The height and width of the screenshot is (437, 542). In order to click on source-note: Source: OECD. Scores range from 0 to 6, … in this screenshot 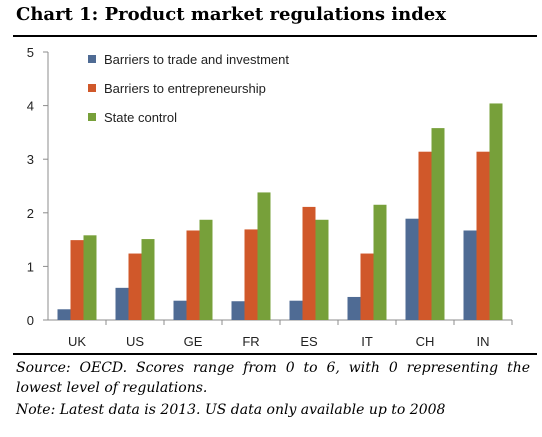, I will do `click(273, 378)`.